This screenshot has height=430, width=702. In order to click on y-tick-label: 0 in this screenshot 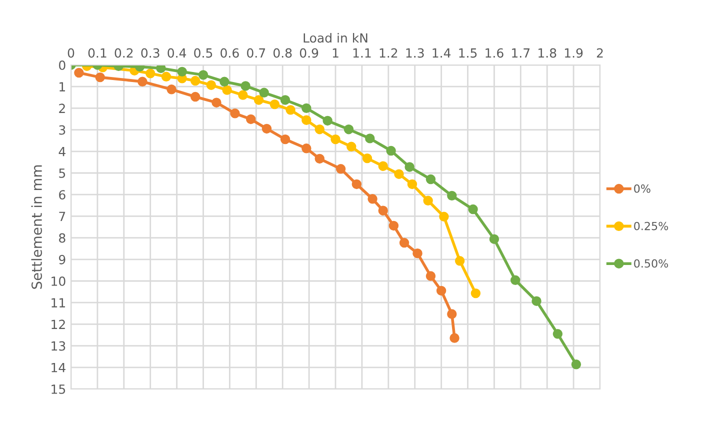, I will do `click(62, 65)`.